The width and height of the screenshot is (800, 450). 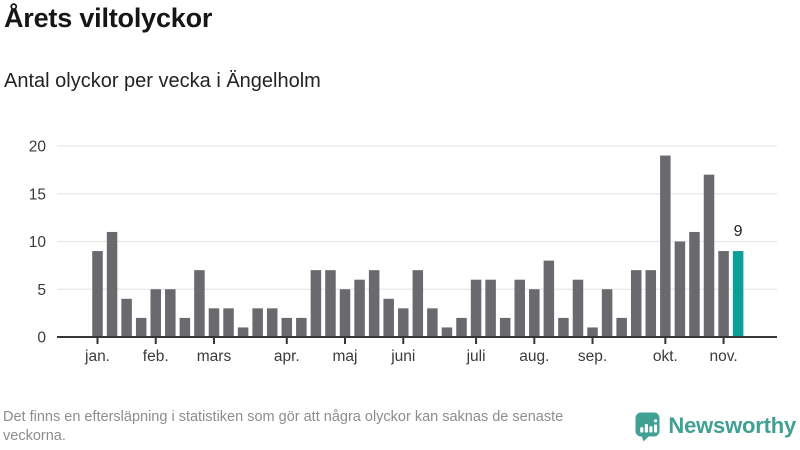 I want to click on x-axis-label-nov.: nov., so click(x=724, y=356).